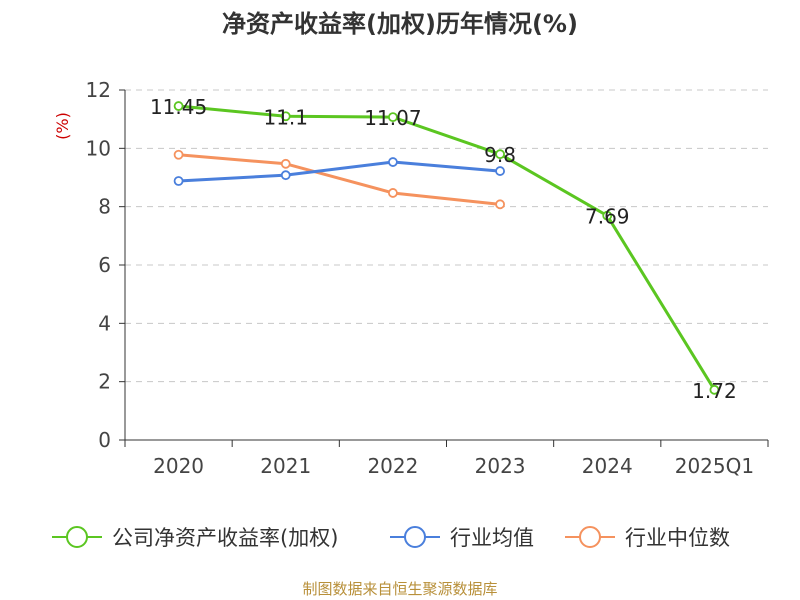  I want to click on y-tick-label: 6, so click(104, 265).